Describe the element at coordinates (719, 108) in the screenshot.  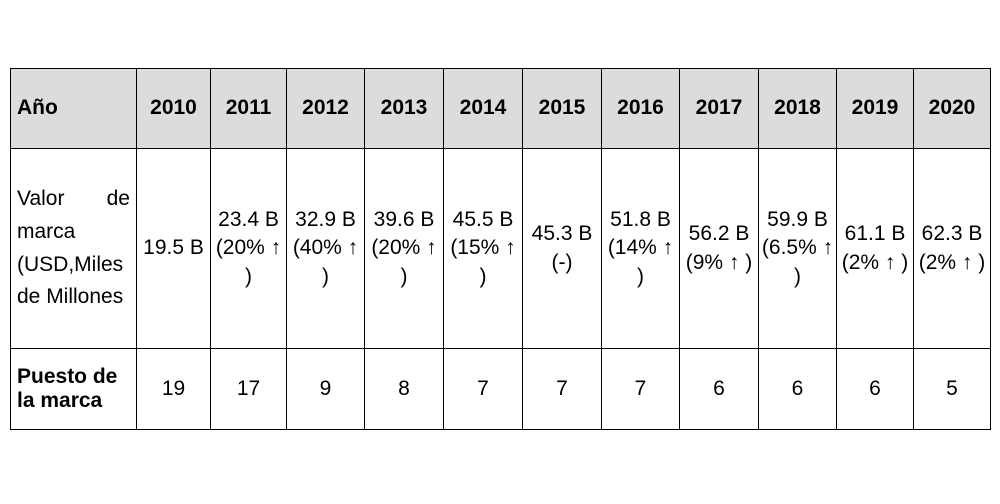
I see `year-header: 2017` at that location.